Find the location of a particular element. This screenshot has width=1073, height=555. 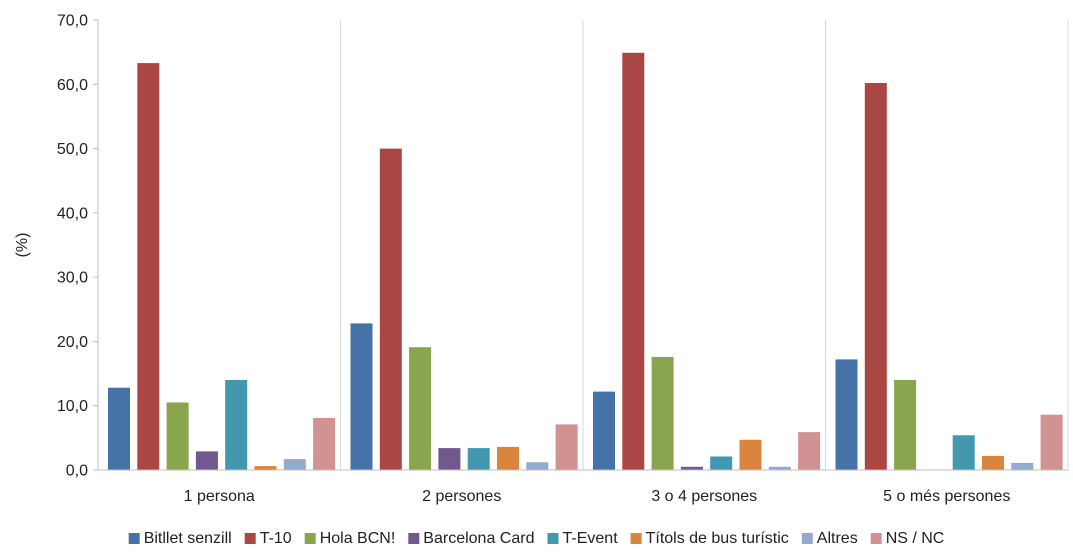

legend-item: NS / NC is located at coordinates (907, 538).